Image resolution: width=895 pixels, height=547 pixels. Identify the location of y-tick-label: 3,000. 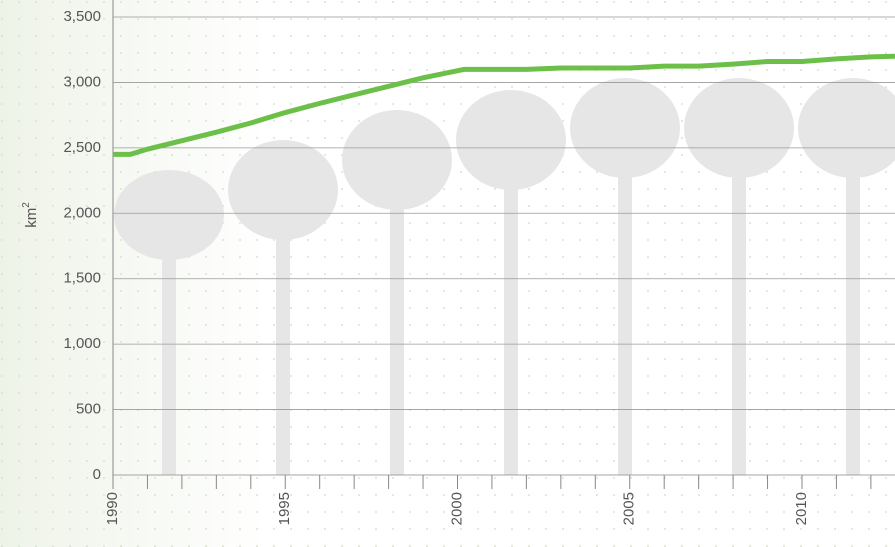
(82, 81).